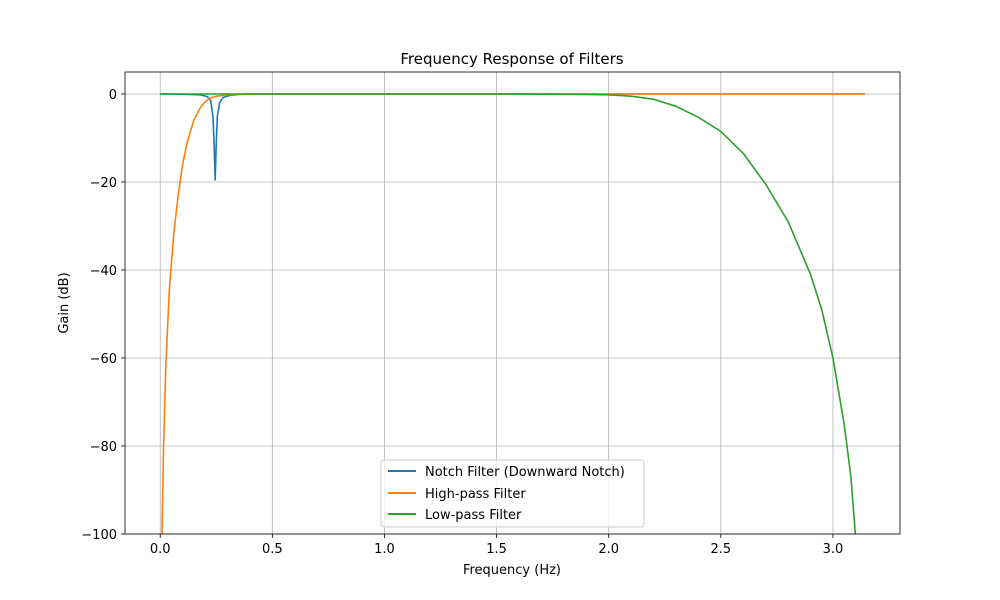 Image resolution: width=1000 pixels, height=600 pixels. I want to click on x-axis-label: Frequency (Hz), so click(512, 570).